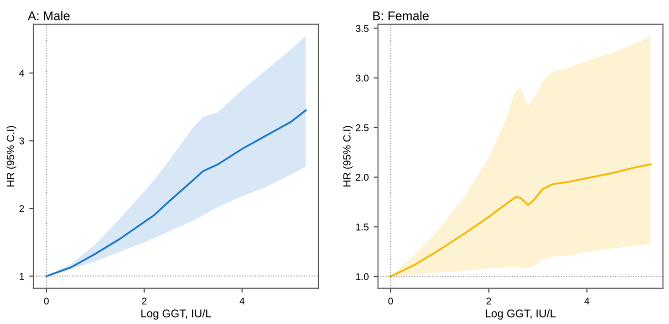 This screenshot has width=669, height=324. I want to click on y-tick-label: 3, so click(21, 140).